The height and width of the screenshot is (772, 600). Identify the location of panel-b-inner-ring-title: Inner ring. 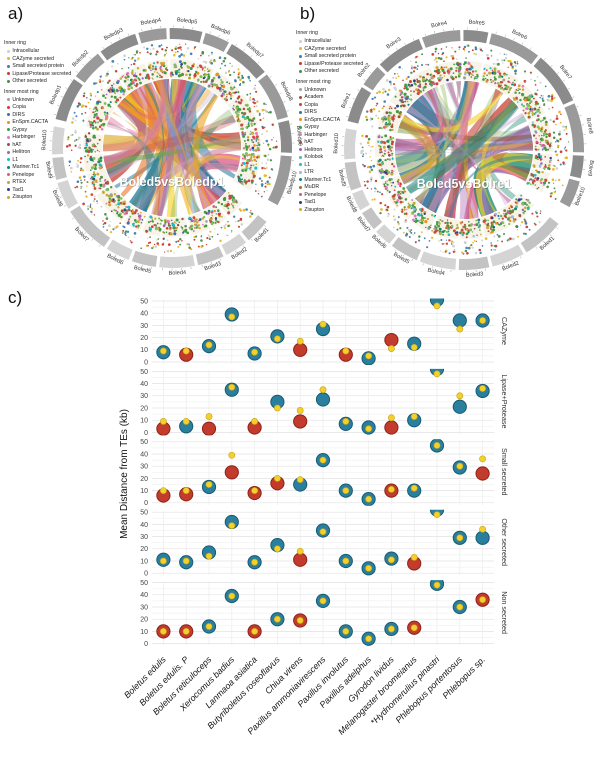
(307, 33).